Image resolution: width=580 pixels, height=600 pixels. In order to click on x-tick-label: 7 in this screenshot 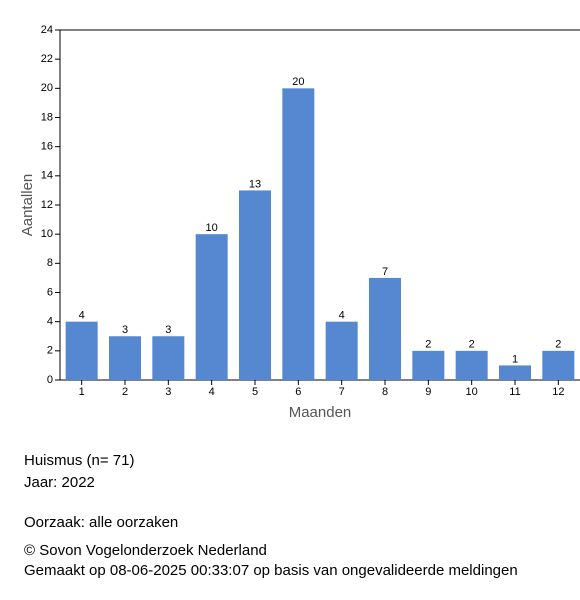, I will do `click(342, 392)`.